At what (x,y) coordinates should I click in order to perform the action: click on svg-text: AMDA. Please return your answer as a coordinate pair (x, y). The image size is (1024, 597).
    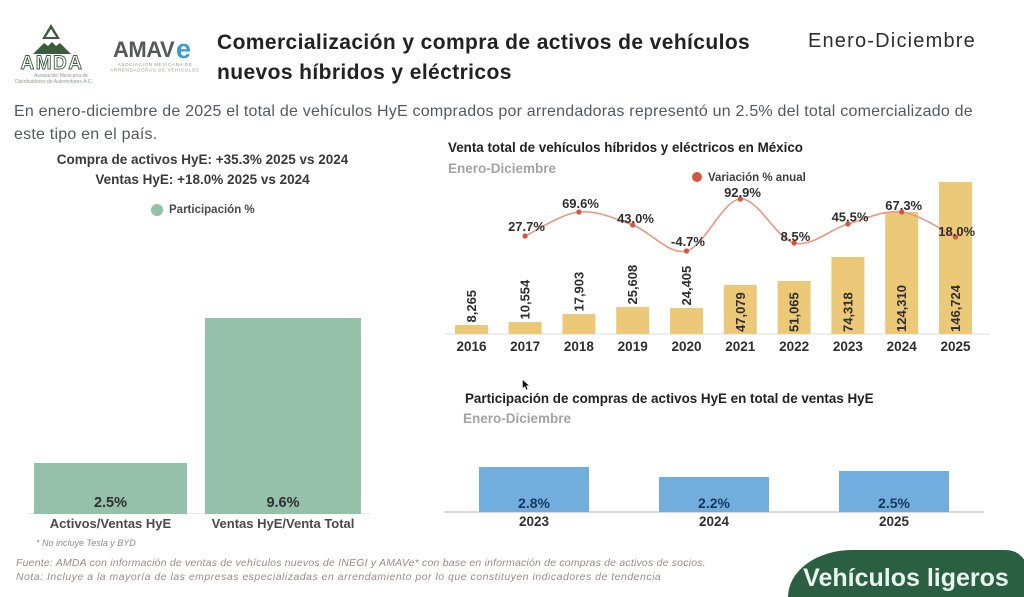
    Looking at the image, I should click on (52, 63).